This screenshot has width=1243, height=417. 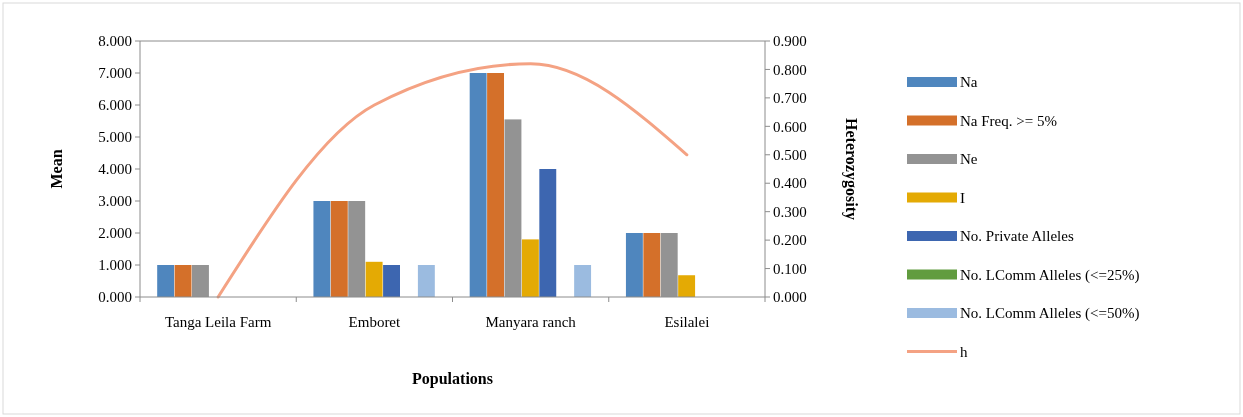 What do you see at coordinates (851, 169) in the screenshot?
I see `y2-axis-title: Heterozygosity` at bounding box center [851, 169].